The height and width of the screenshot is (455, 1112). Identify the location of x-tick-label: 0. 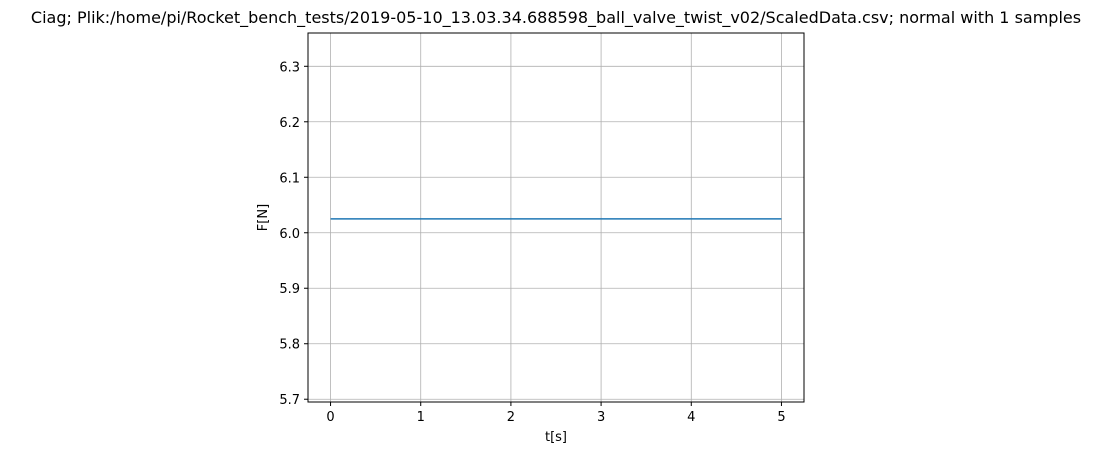
(330, 417).